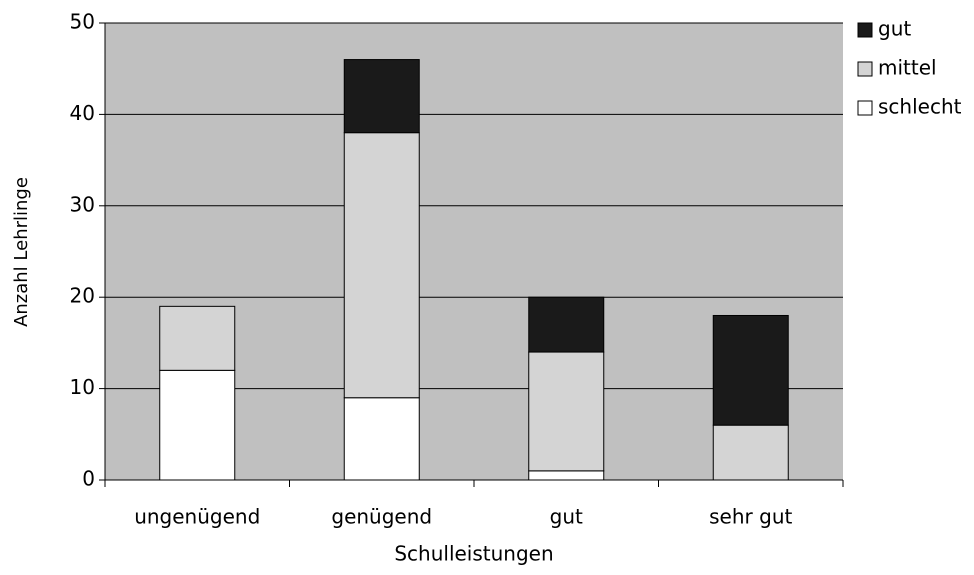 The height and width of the screenshot is (575, 974). I want to click on y-tick-label: 50, so click(82, 22).